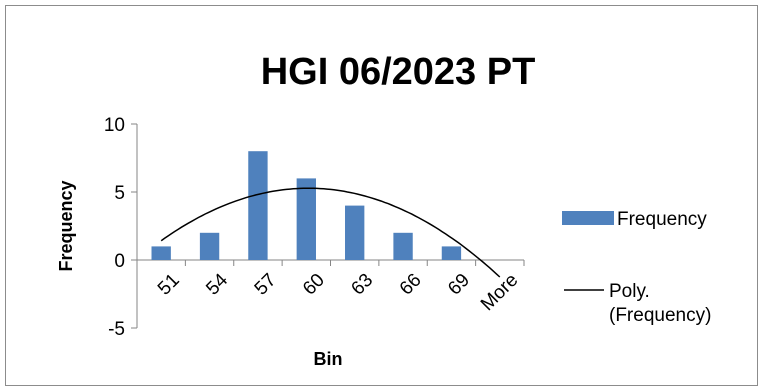 The height and width of the screenshot is (392, 765). I want to click on y-axis-title: Frequency, so click(66, 225).